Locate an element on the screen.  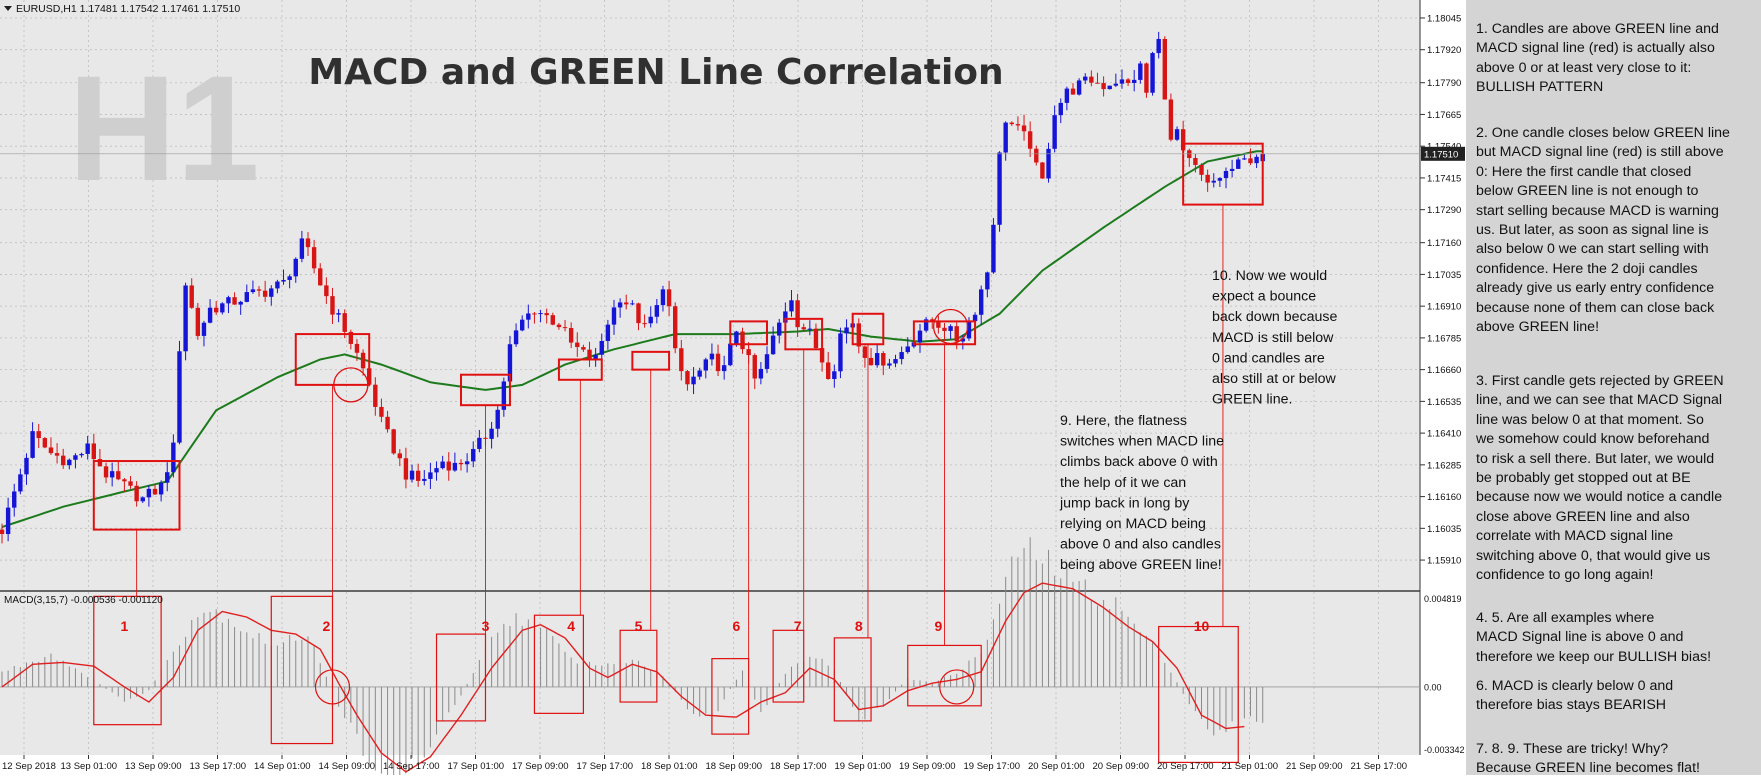
side-note-line: we somehow could know beforehand is located at coordinates (1593, 439).